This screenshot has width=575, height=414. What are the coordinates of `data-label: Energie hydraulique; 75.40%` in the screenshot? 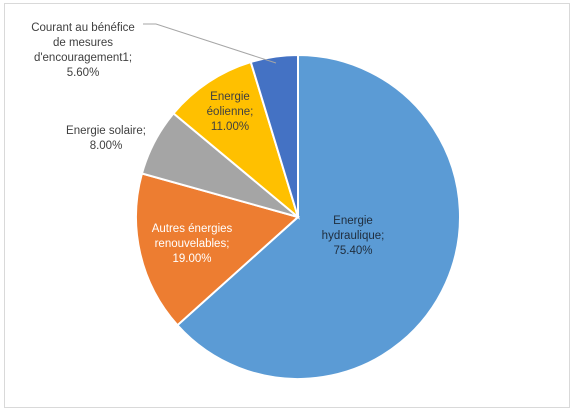 It's located at (353, 236).